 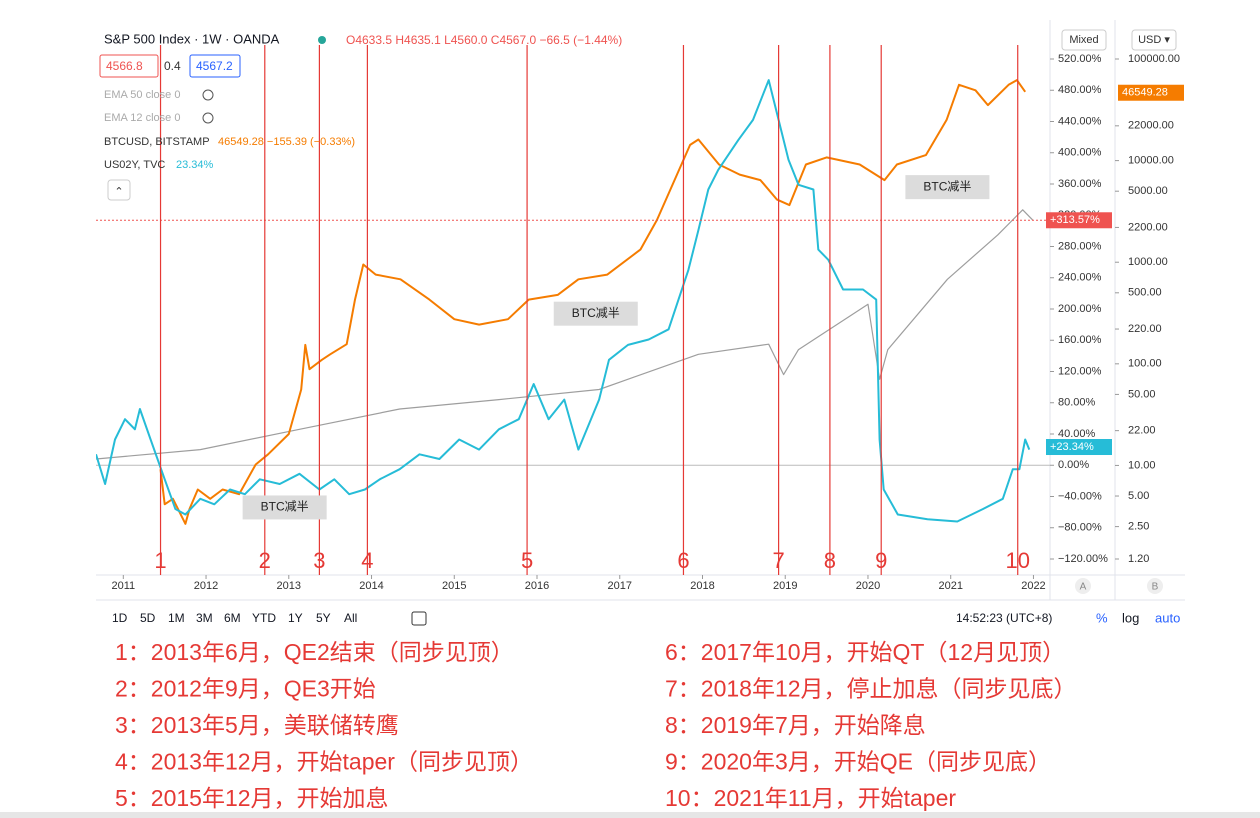 I want to click on y-tick-label: −40.00%, so click(x=1080, y=496).